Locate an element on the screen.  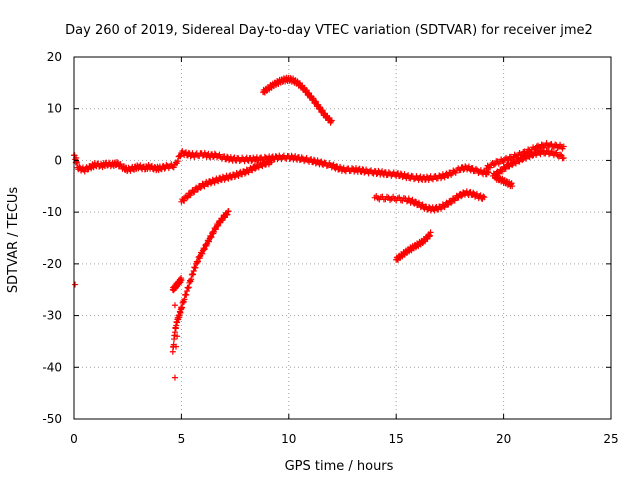
series-main-band is located at coordinates (281, 165).